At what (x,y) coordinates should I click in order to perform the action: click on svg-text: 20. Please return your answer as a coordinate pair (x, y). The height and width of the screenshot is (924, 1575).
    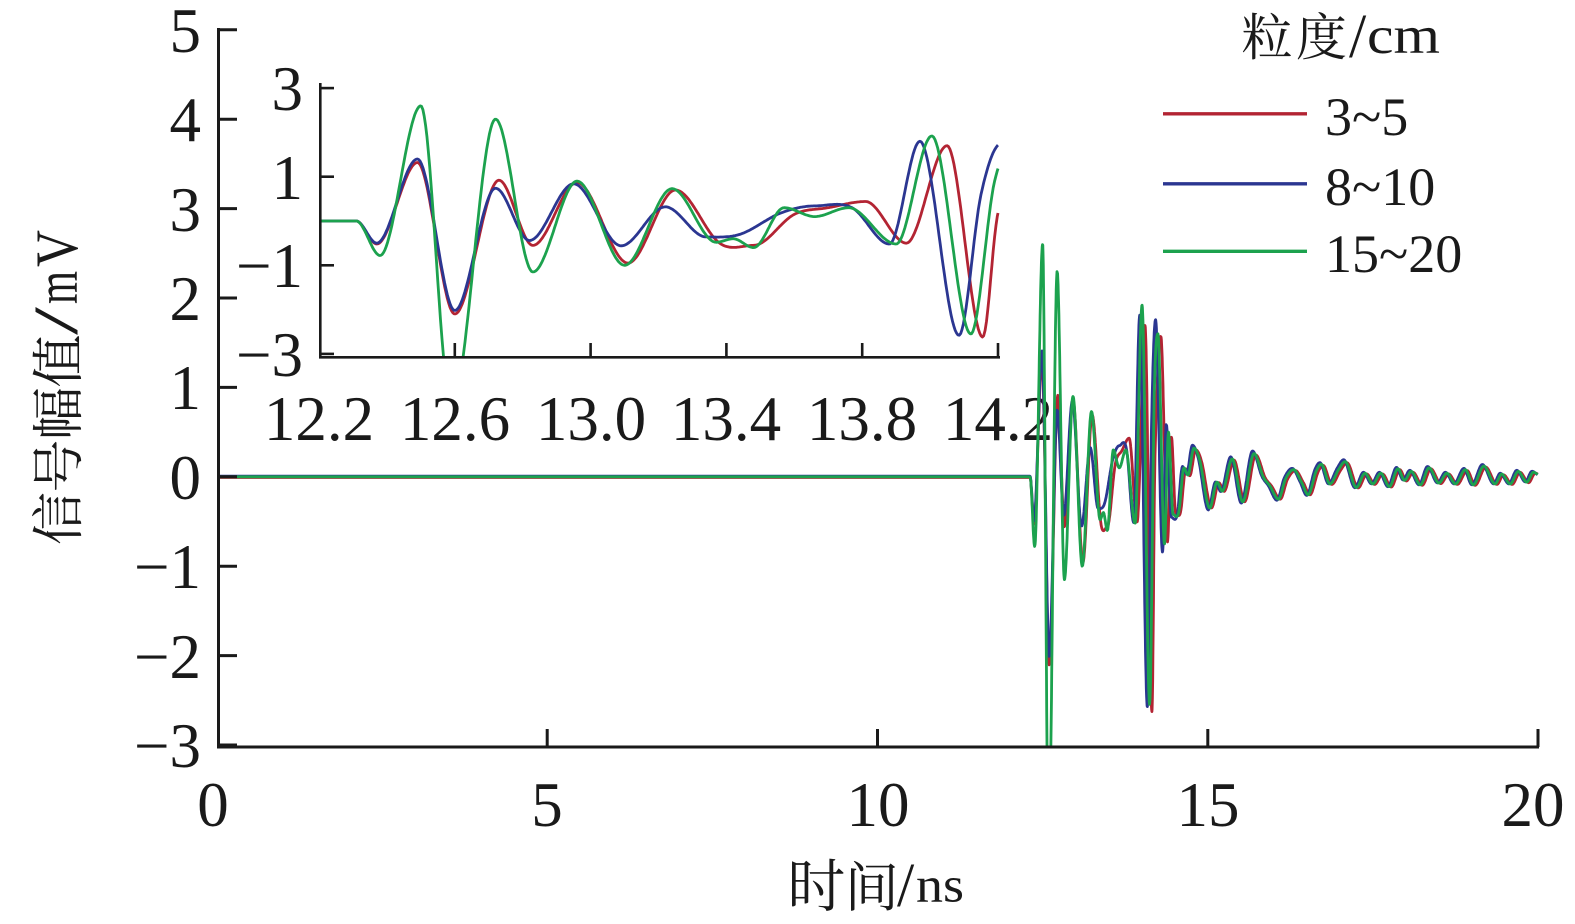
    Looking at the image, I should click on (1533, 805).